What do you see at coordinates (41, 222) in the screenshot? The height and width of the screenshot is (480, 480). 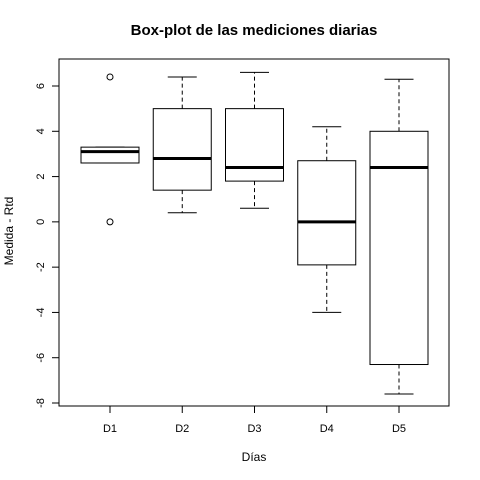 I see `y-tick-label: 0` at bounding box center [41, 222].